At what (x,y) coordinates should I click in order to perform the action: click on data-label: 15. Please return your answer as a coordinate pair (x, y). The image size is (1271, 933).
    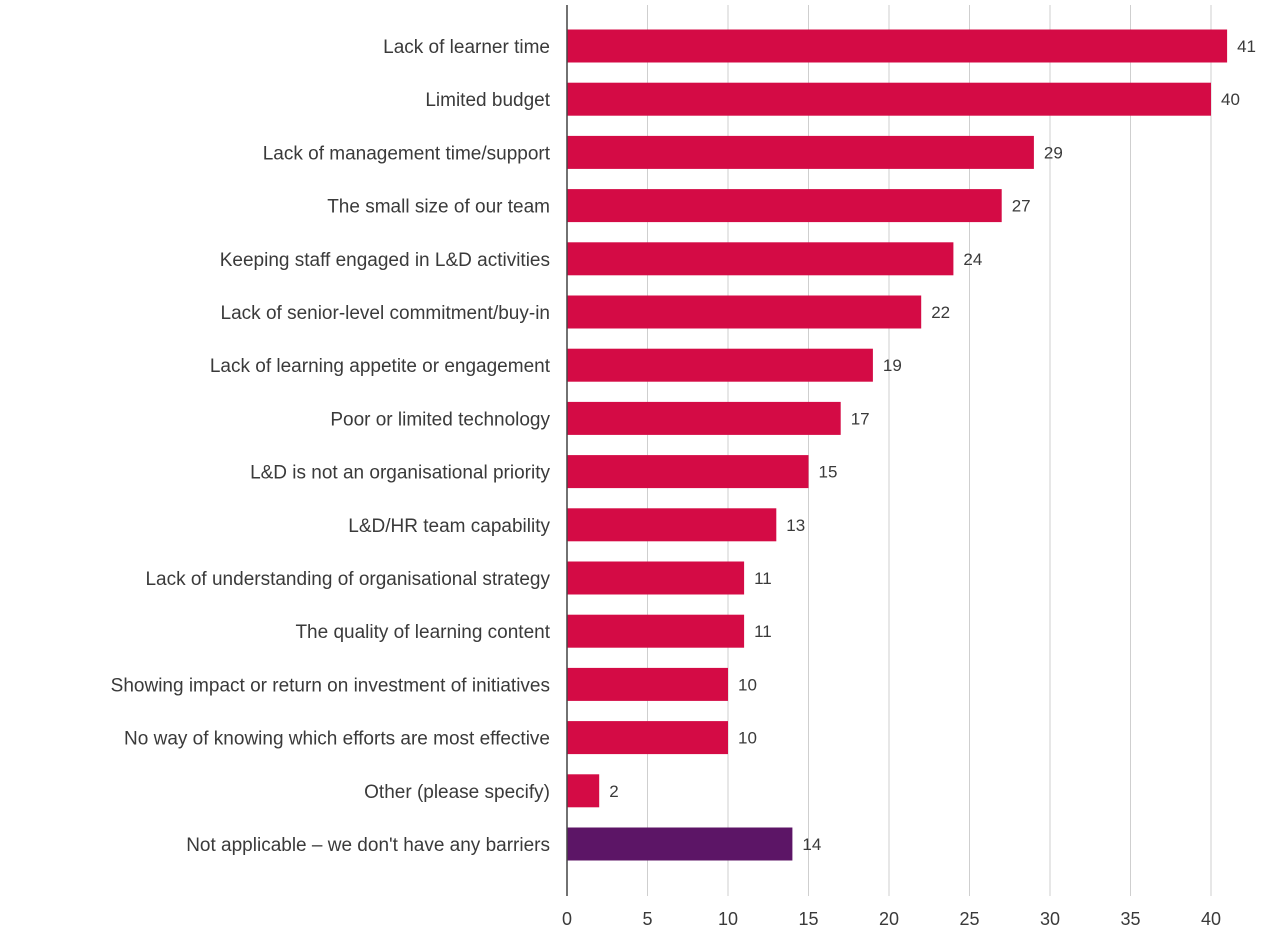
    Looking at the image, I should click on (828, 472).